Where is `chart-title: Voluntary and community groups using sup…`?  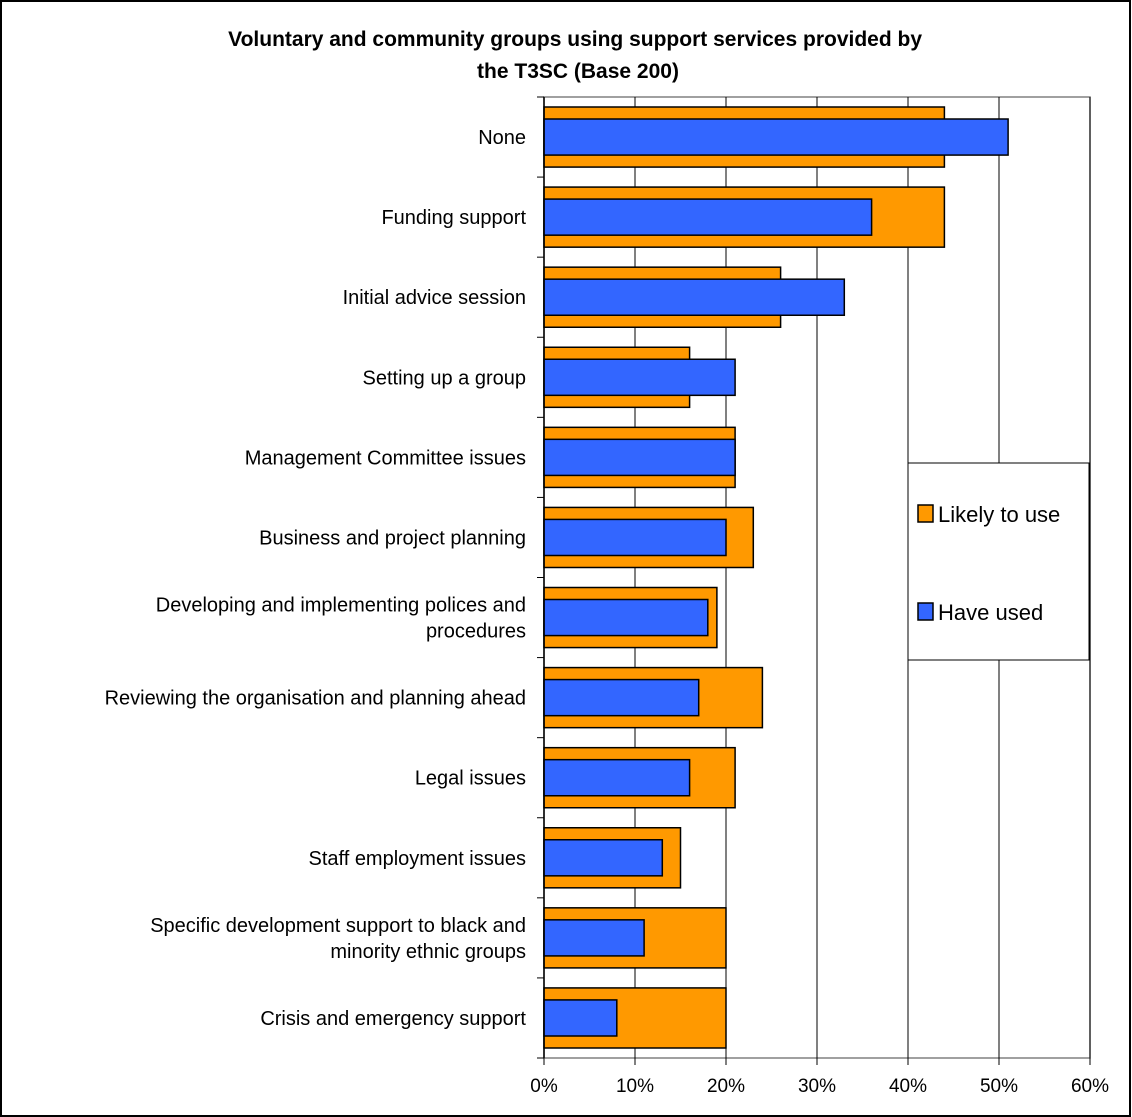 chart-title: Voluntary and community groups using sup… is located at coordinates (578, 55).